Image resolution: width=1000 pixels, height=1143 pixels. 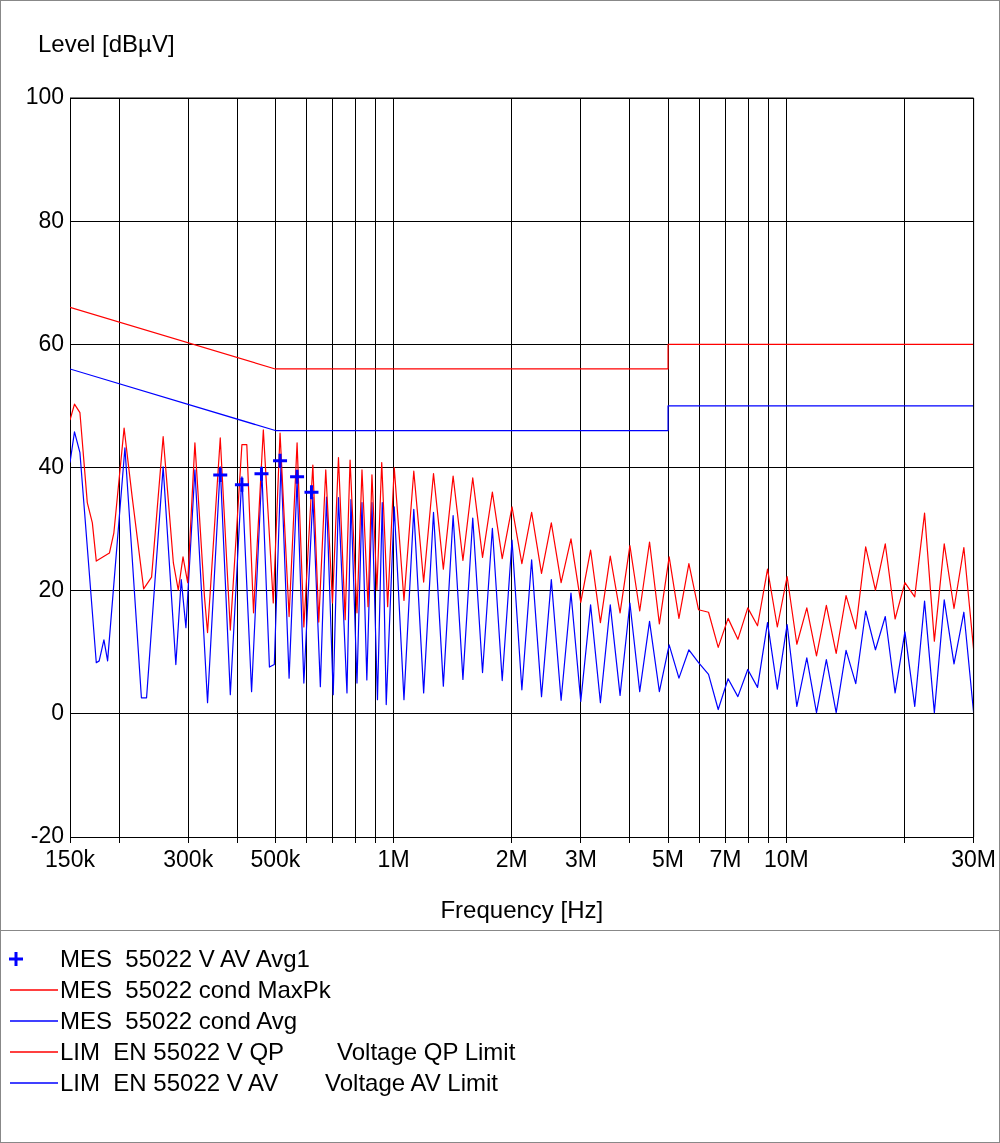 I want to click on y-tick-label: 80, so click(x=51, y=219).